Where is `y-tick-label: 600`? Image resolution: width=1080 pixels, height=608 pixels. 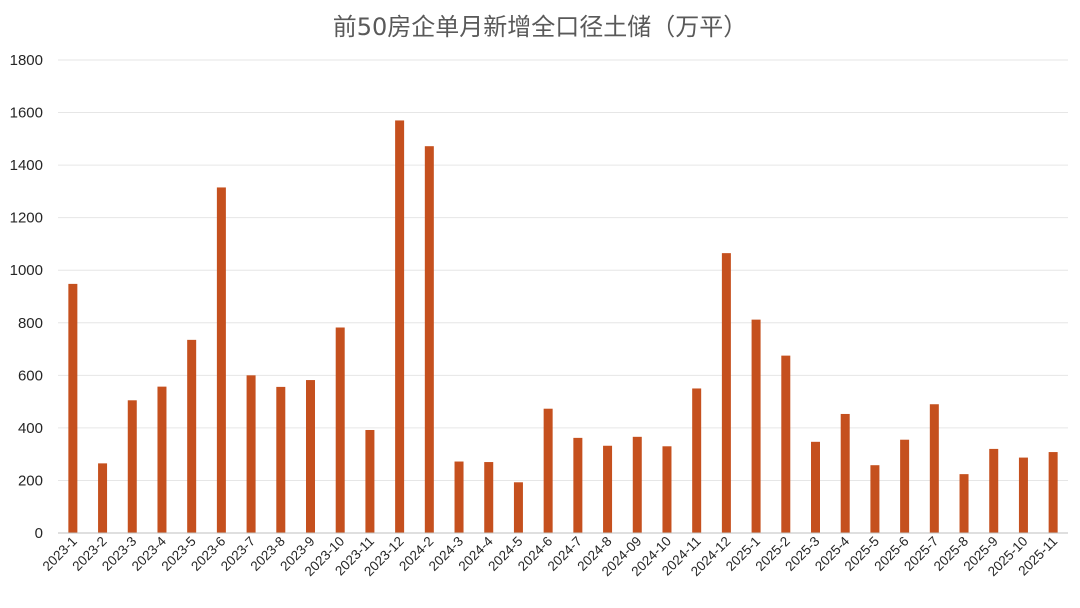
y-tick-label: 600 is located at coordinates (30, 375).